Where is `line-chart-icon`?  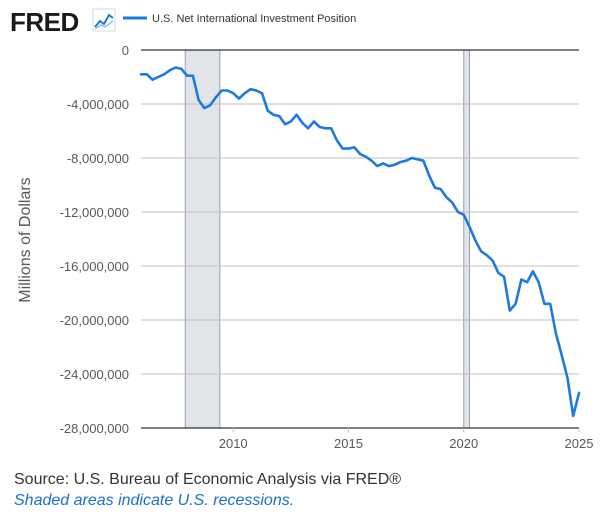
line-chart-icon is located at coordinates (104, 20).